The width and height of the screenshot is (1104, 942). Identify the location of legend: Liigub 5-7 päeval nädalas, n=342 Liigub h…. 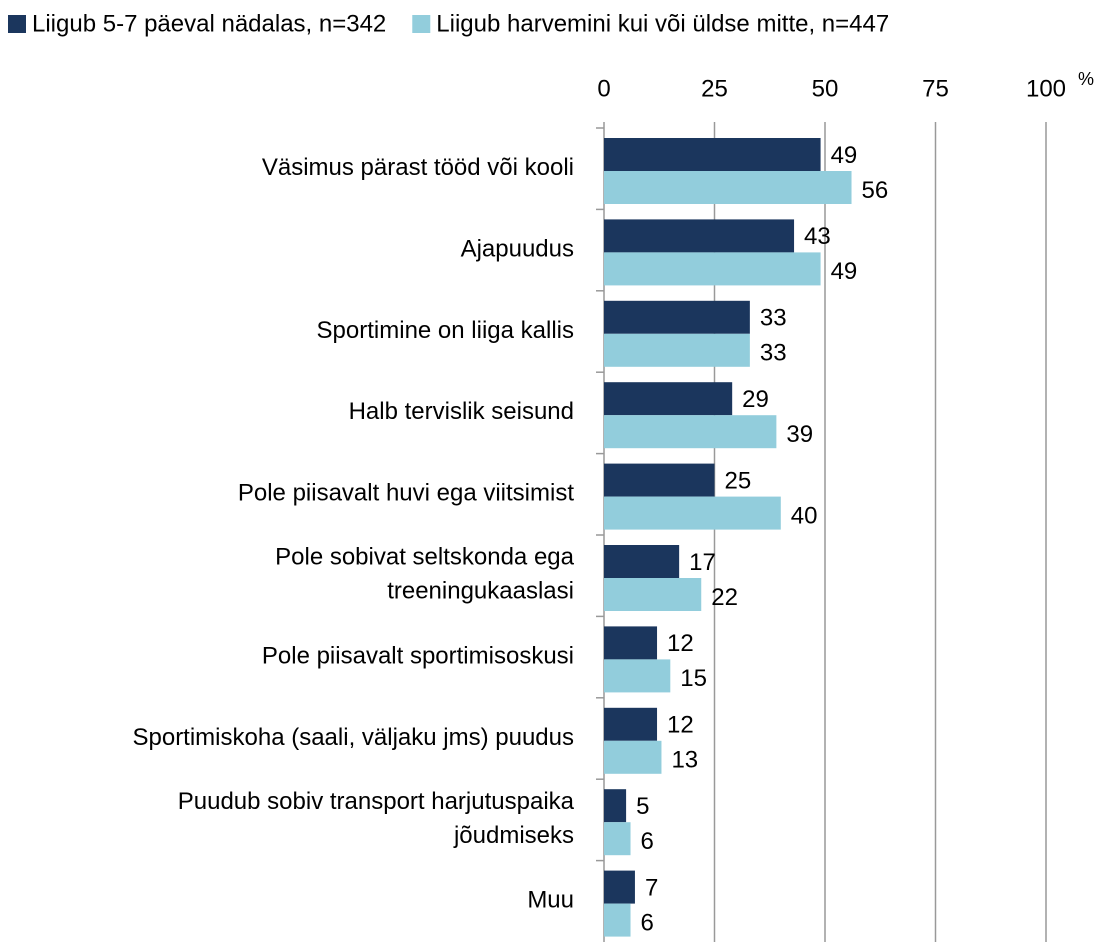
(448, 23).